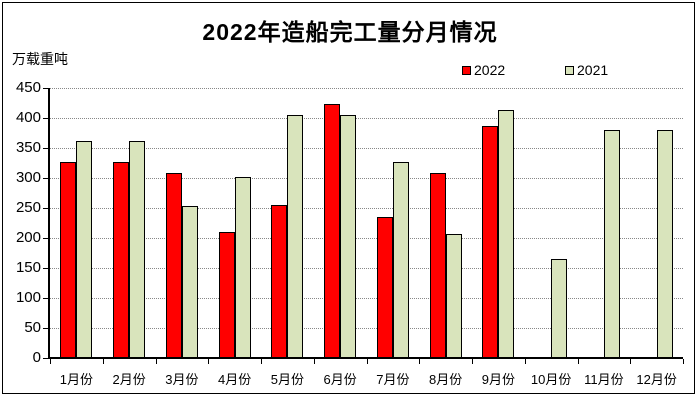 This screenshot has width=700, height=405. I want to click on legend-label-2021: 2021, so click(593, 70).